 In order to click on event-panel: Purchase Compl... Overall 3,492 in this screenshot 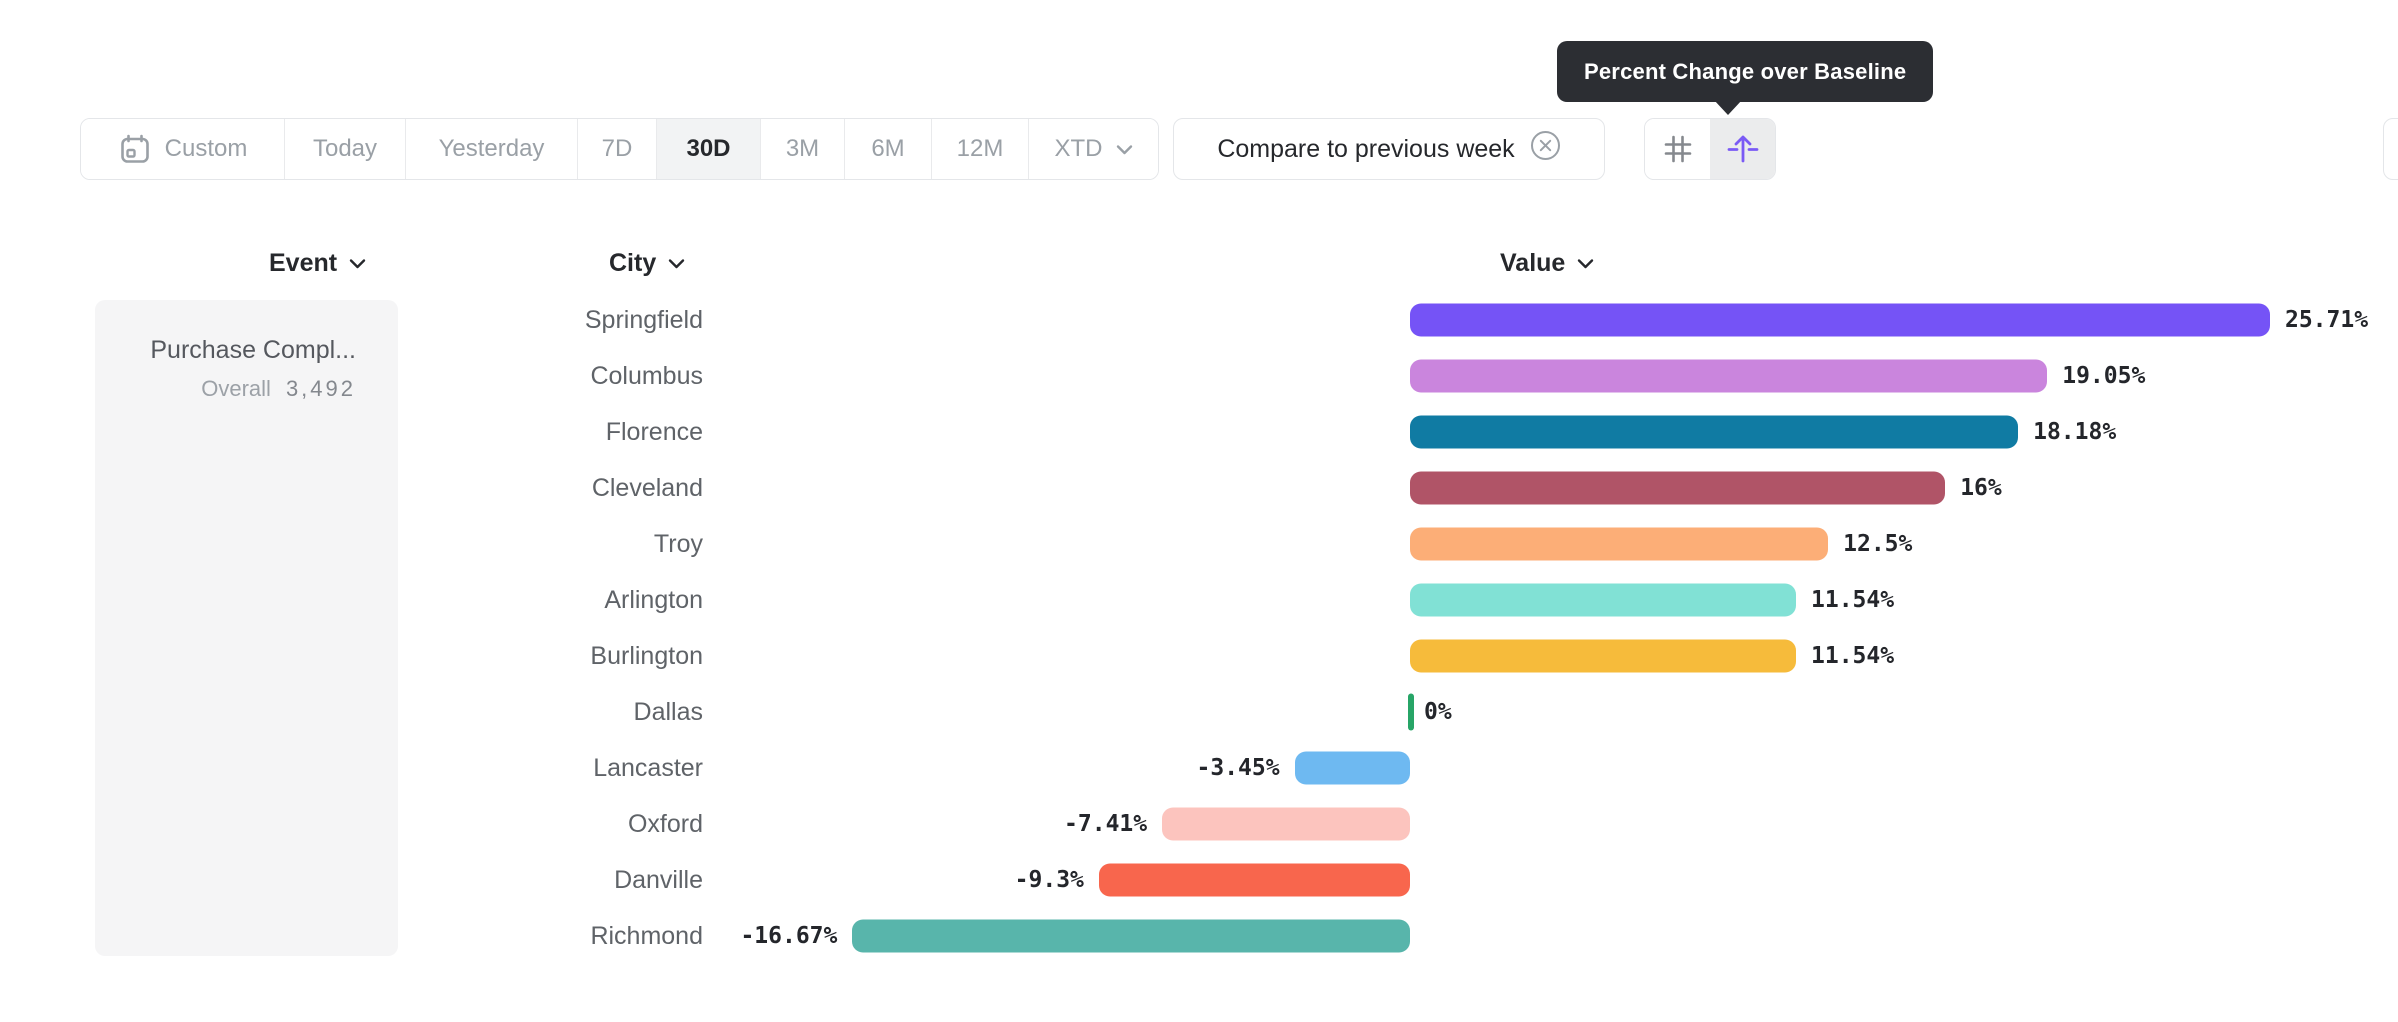, I will do `click(246, 628)`.